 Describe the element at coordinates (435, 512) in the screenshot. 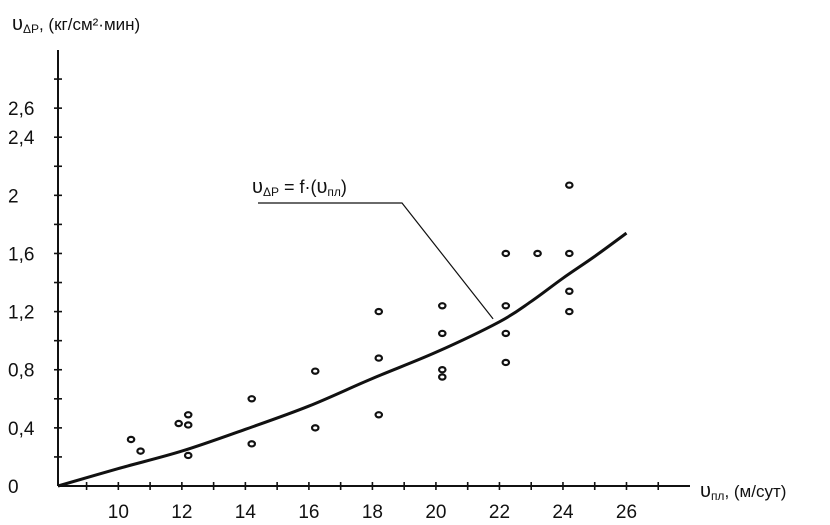

I see `x-tick-label: 20` at that location.